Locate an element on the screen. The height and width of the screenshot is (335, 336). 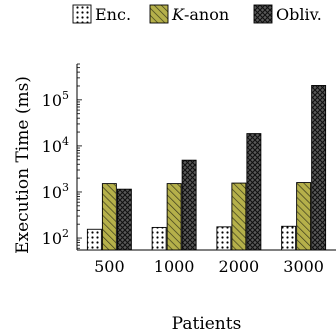
y-tick-label: 10³ is located at coordinates (55, 191).